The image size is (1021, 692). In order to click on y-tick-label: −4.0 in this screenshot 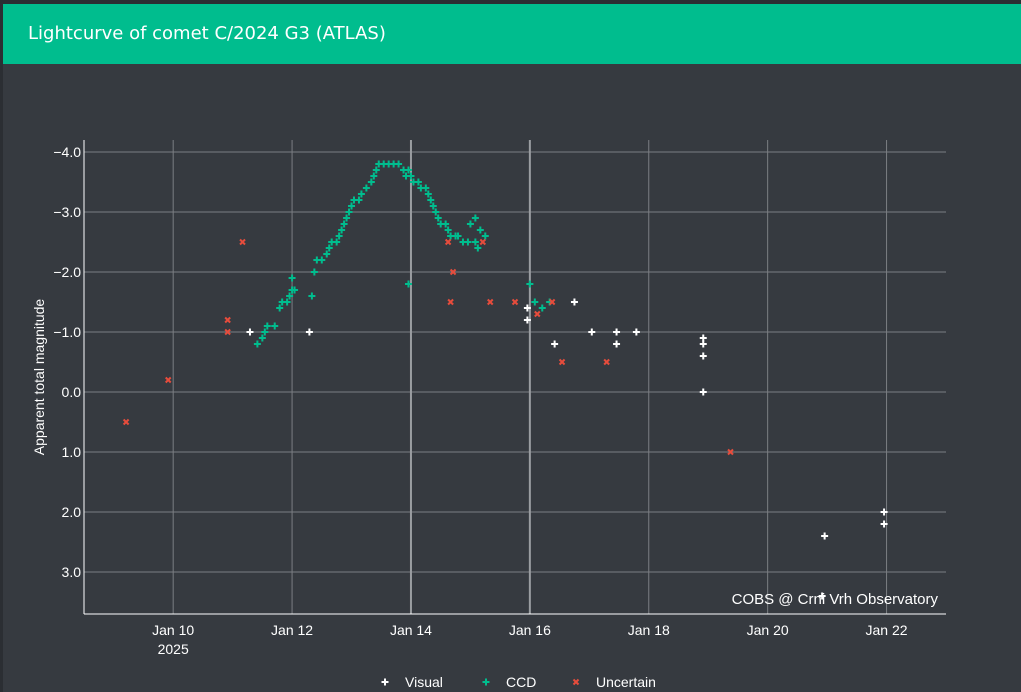, I will do `click(67, 152)`.